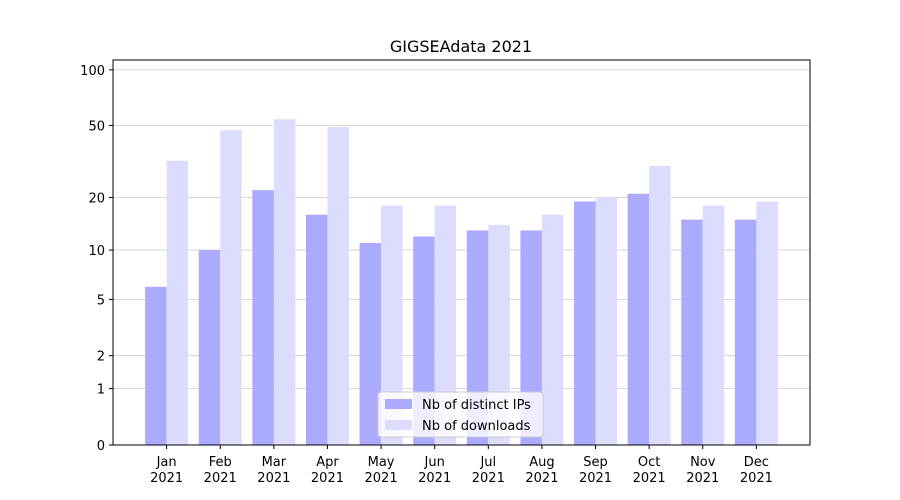  What do you see at coordinates (461, 46) in the screenshot?
I see `chart-title: GIGSEAdata 2021` at bounding box center [461, 46].